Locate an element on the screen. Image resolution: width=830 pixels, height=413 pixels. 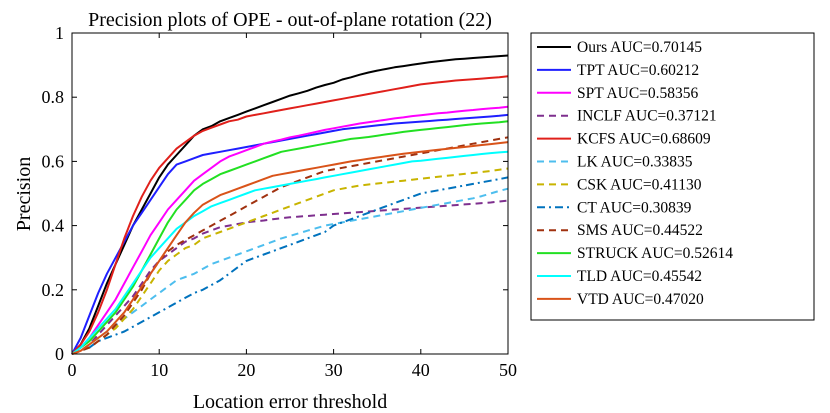
y-tick-label: 0.2 is located at coordinates (53, 290).